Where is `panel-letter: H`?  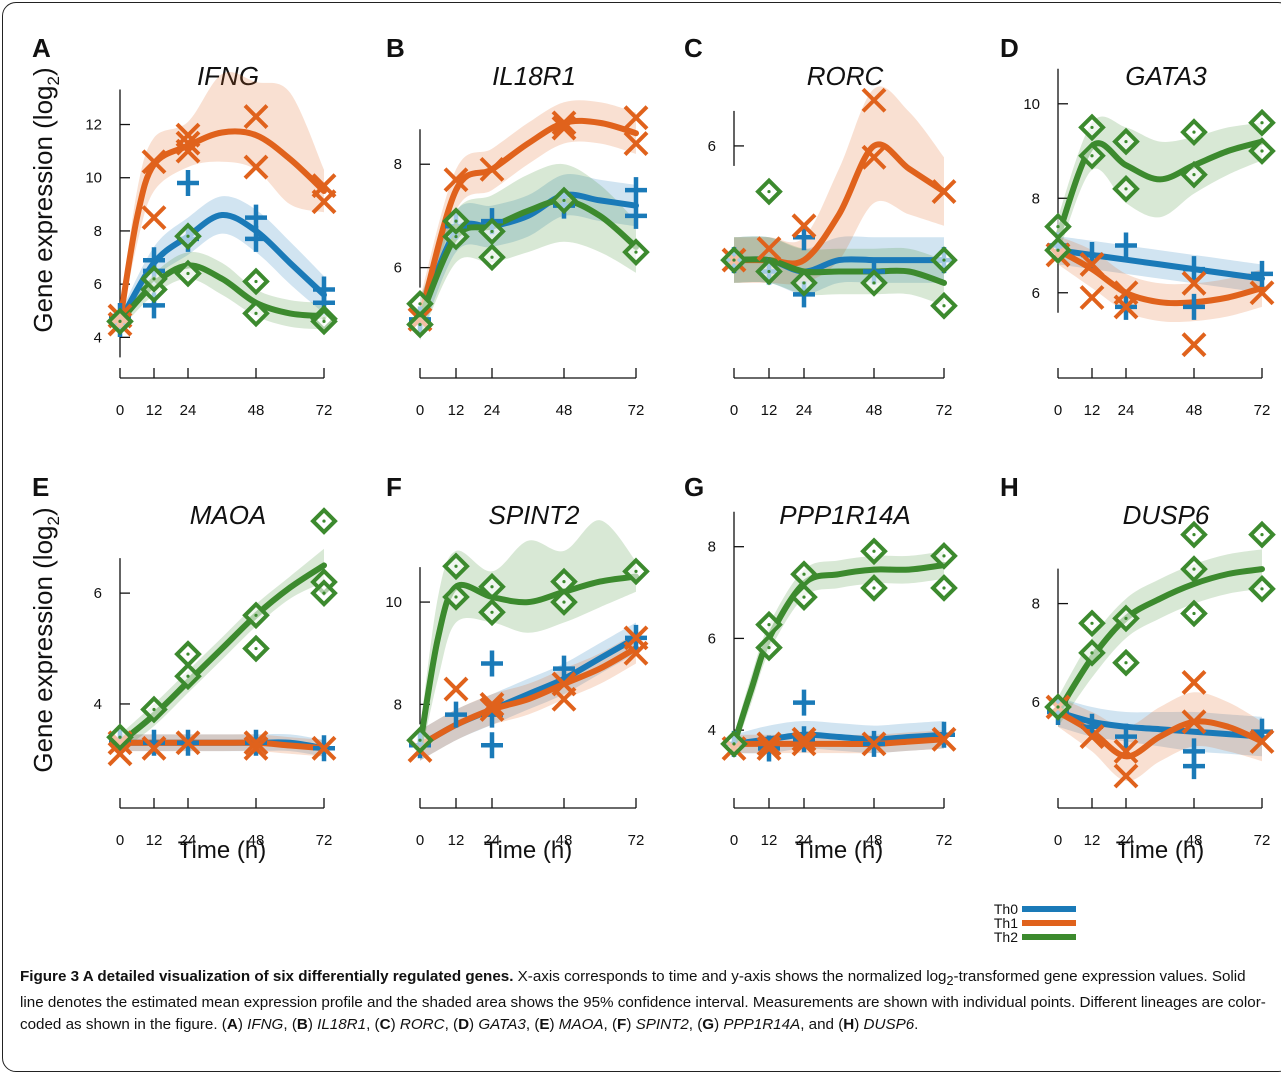 panel-letter: H is located at coordinates (1009, 487).